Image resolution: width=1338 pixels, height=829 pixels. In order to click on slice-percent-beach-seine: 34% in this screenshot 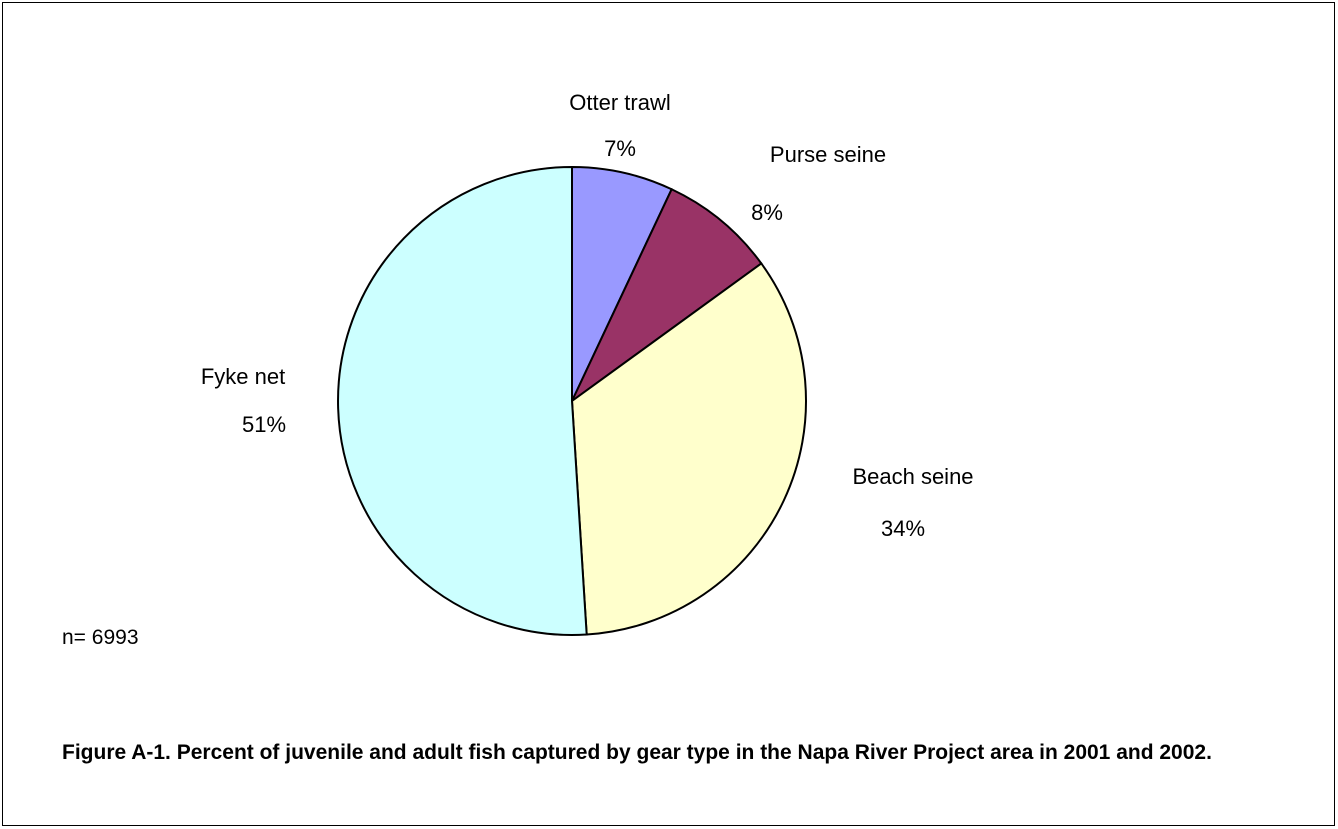, I will do `click(903, 528)`.